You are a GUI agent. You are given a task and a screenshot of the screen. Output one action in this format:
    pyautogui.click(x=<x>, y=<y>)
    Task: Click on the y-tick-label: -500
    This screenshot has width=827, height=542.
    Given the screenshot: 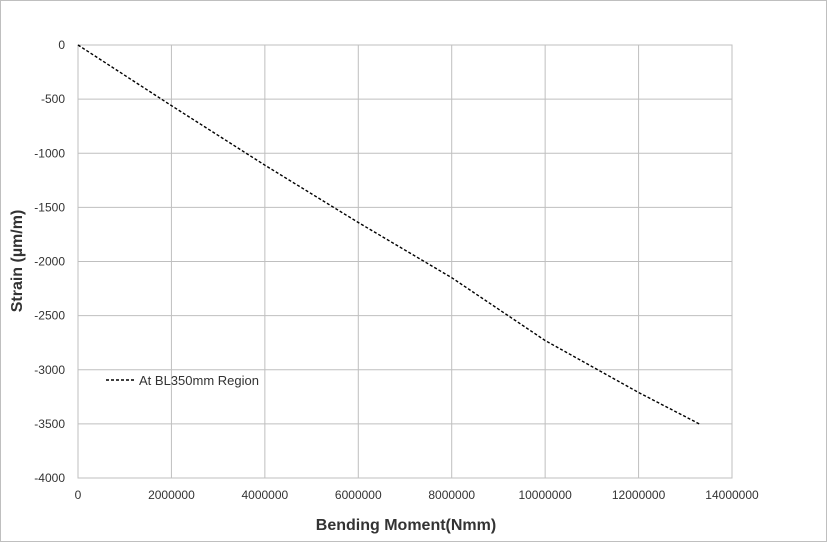 What is the action you would take?
    pyautogui.click(x=53, y=99)
    